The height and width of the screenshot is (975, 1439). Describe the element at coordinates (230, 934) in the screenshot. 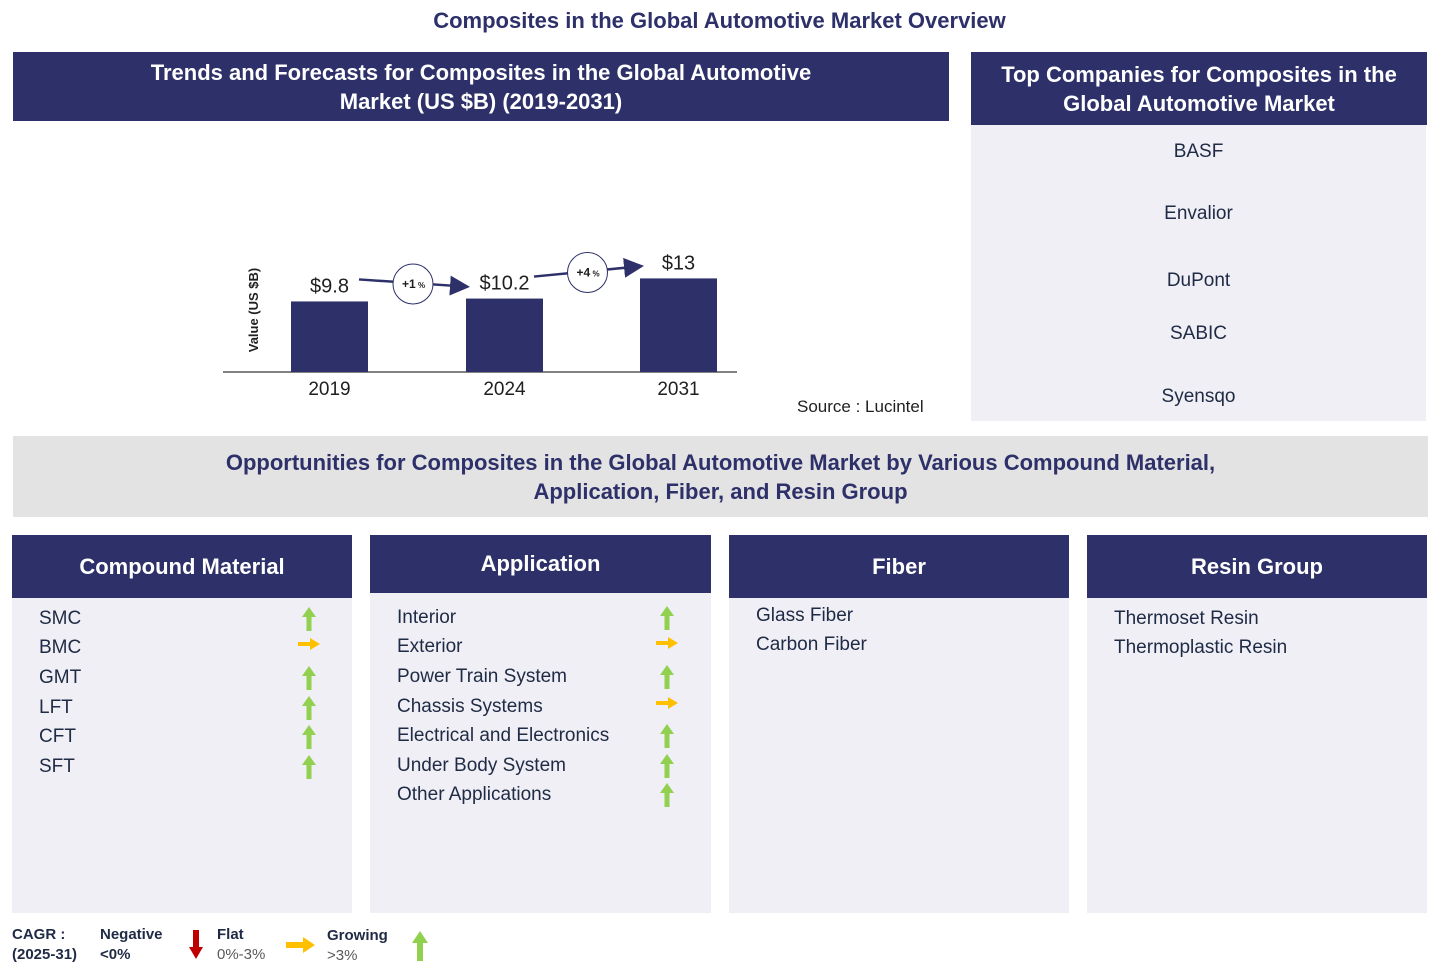

I see `legend-flat-label: Flat` at that location.